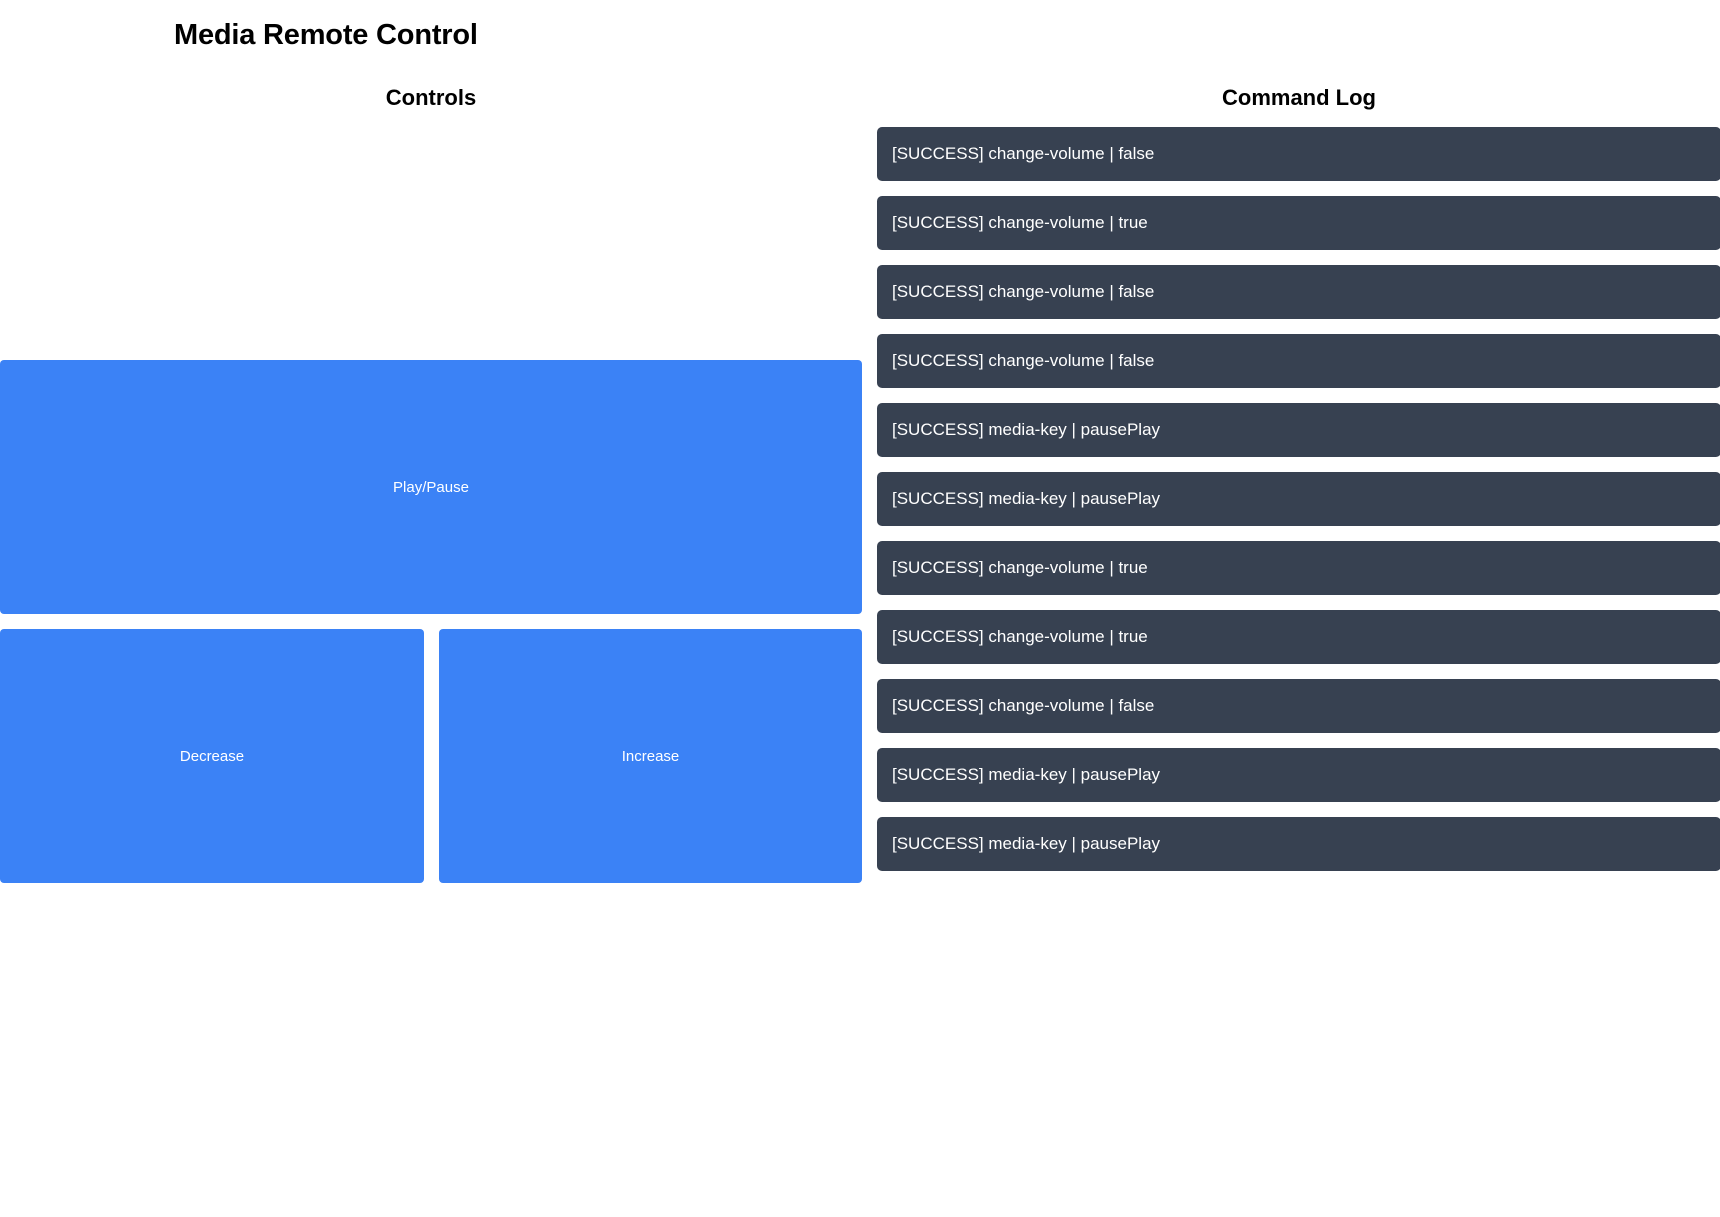  I want to click on increase-volume-button: Increase, so click(650, 756).